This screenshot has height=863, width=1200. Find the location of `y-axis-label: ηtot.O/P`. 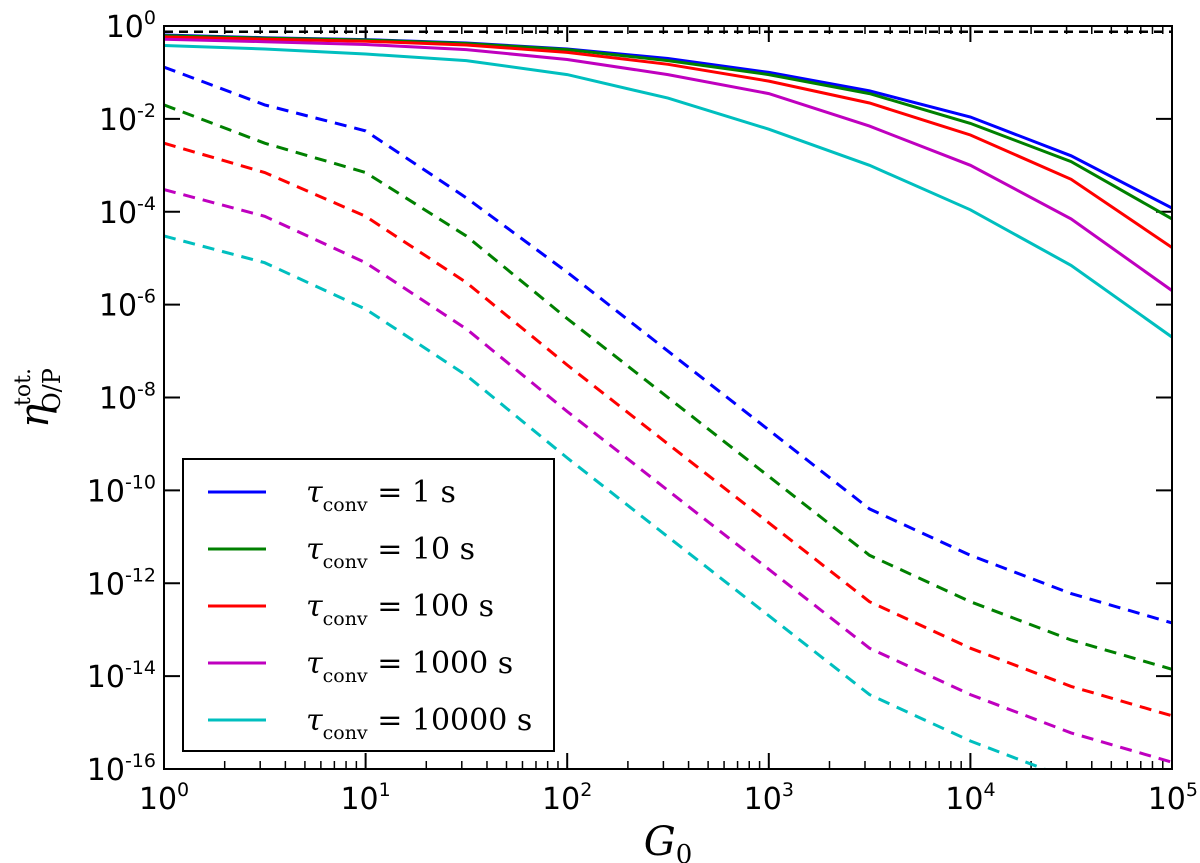

y-axis-label: ηtot.O/P is located at coordinates (38, 398).